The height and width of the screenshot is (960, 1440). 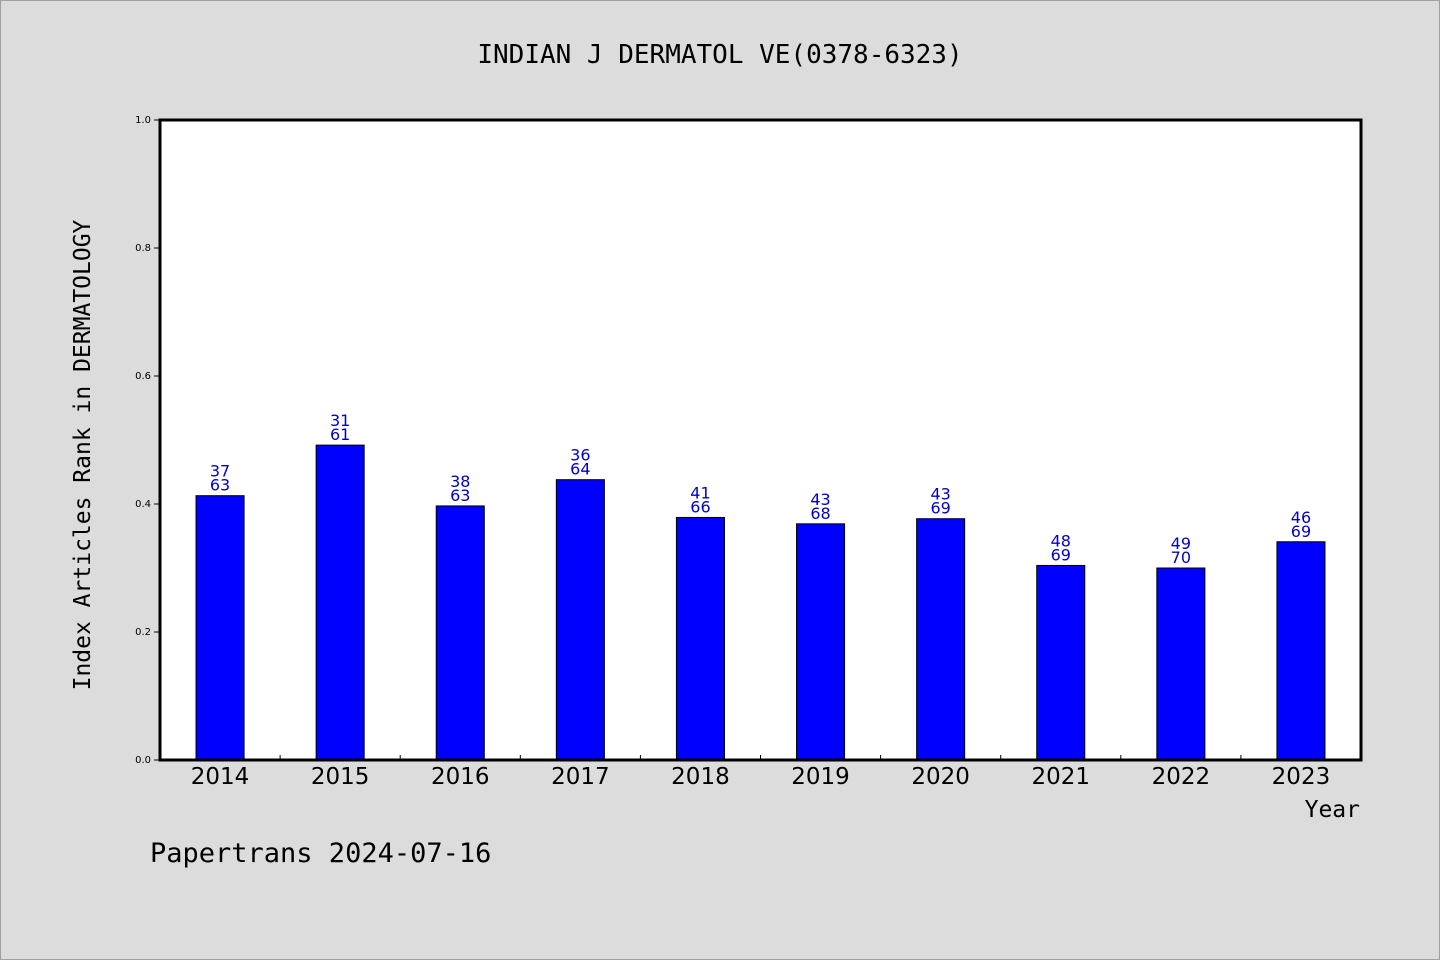 What do you see at coordinates (143, 504) in the screenshot?
I see `y-tick-label: 0.4` at bounding box center [143, 504].